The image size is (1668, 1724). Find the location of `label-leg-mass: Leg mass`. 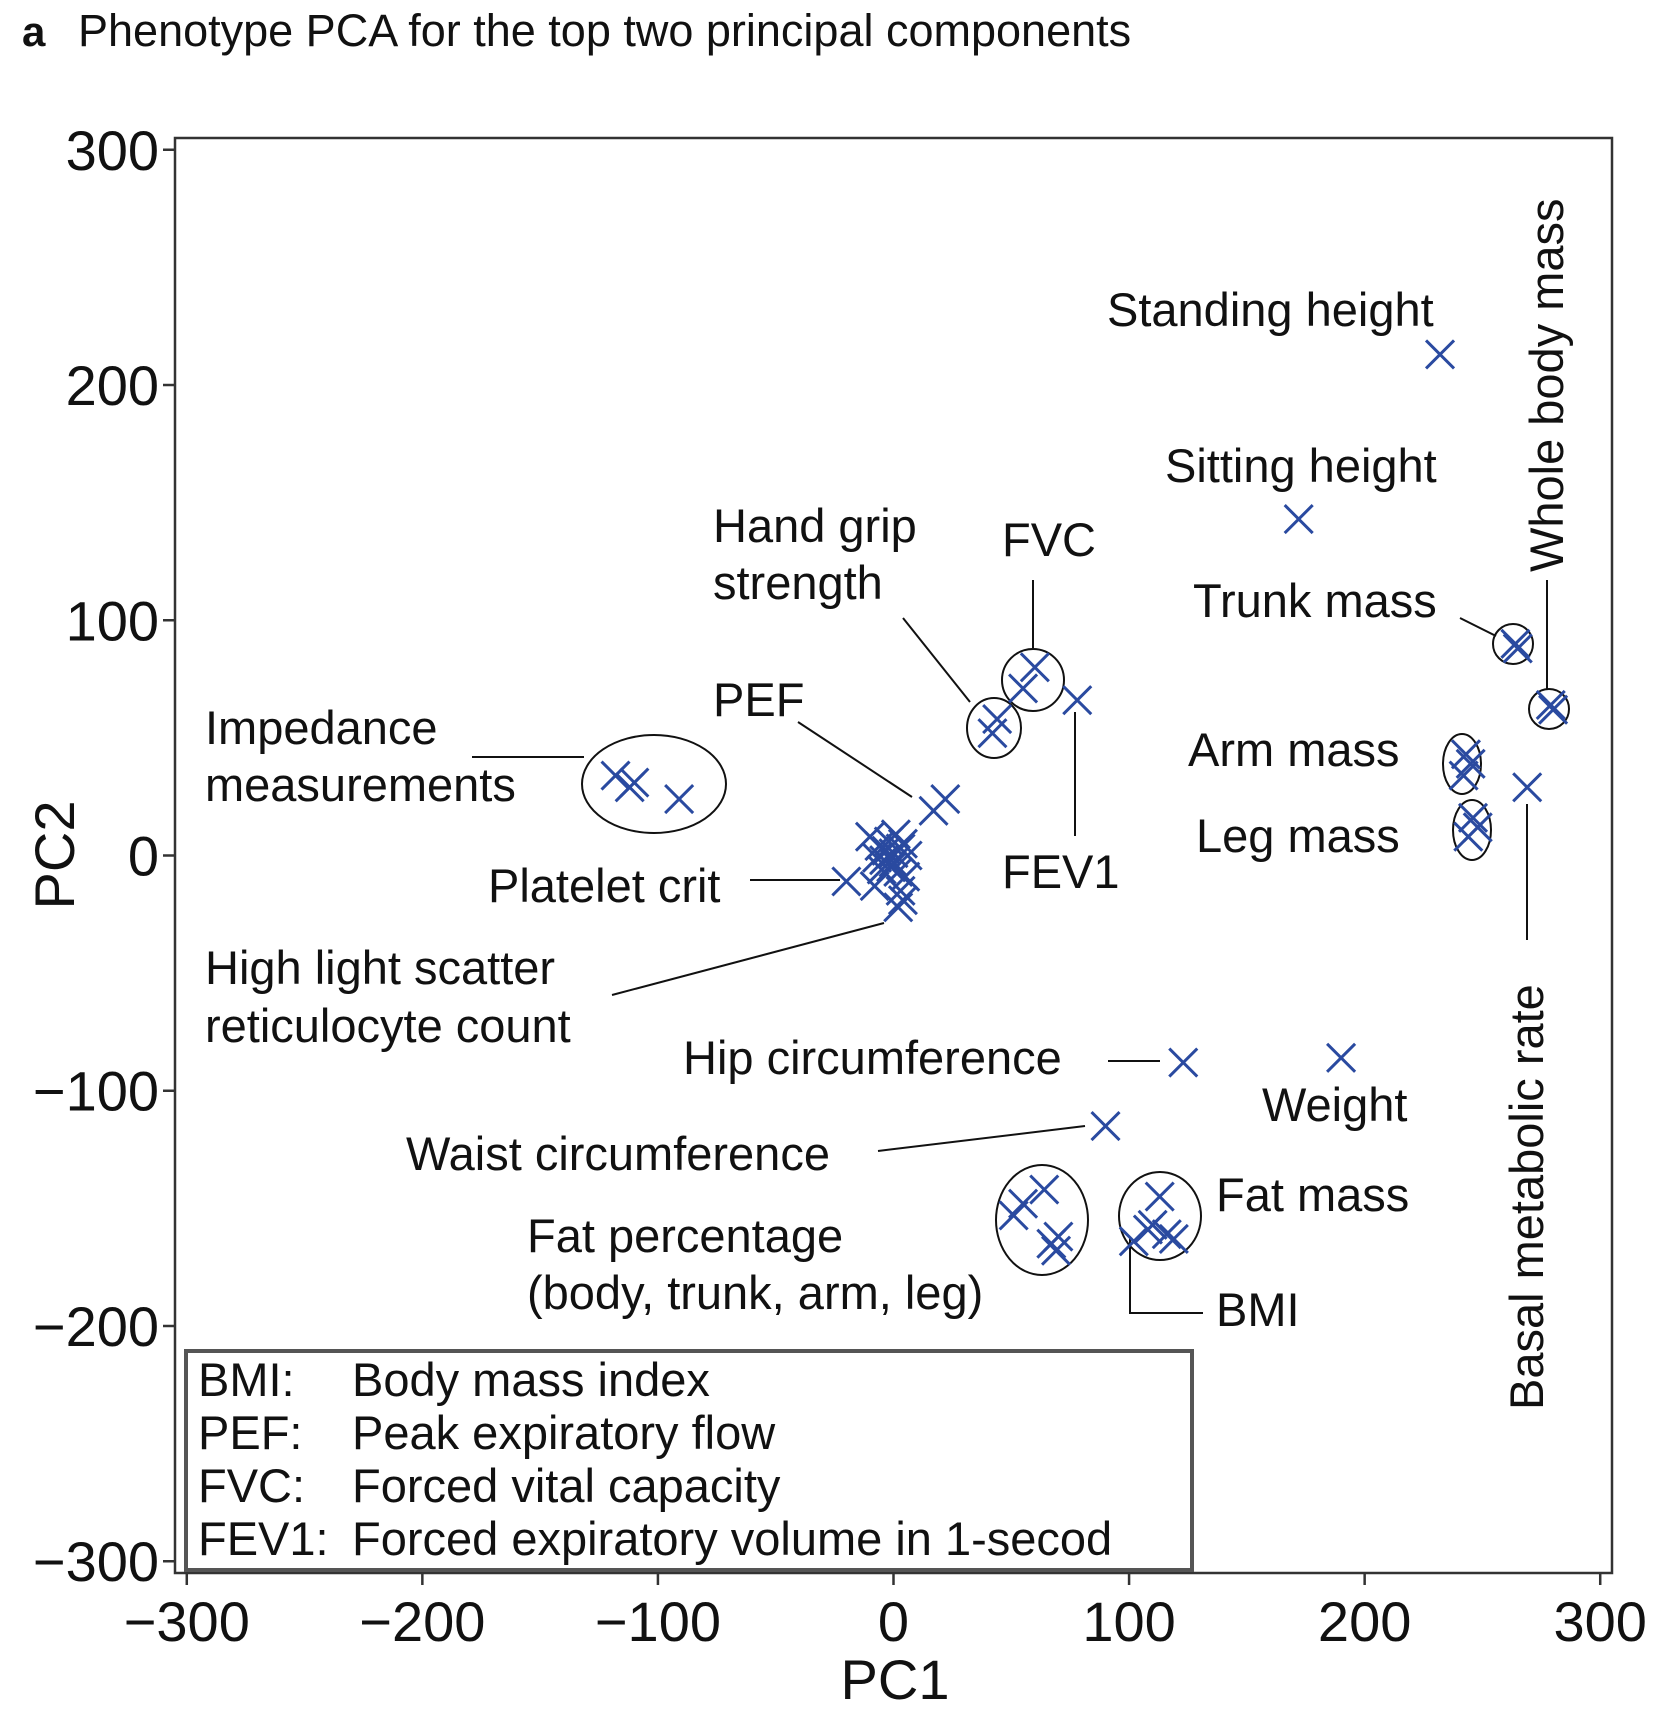

label-leg-mass: Leg mass is located at coordinates (1298, 835).